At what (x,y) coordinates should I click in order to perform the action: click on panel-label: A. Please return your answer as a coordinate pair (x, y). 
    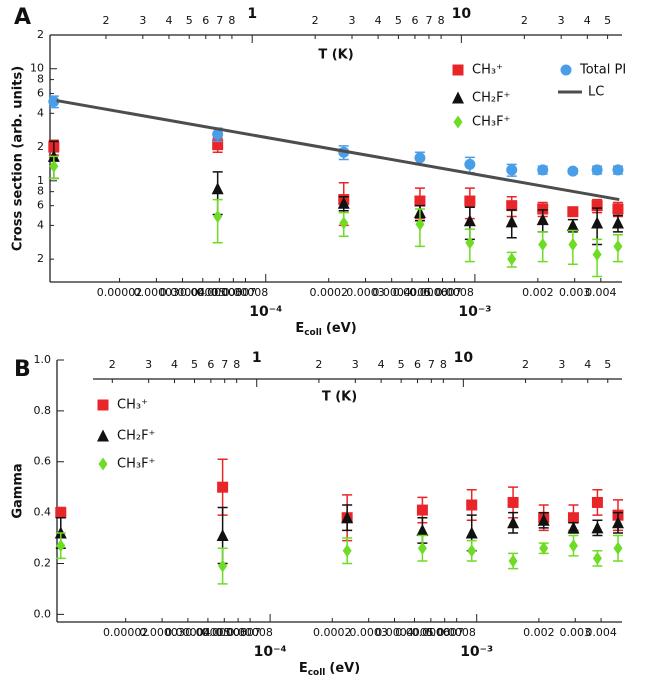
    Looking at the image, I should click on (22, 17).